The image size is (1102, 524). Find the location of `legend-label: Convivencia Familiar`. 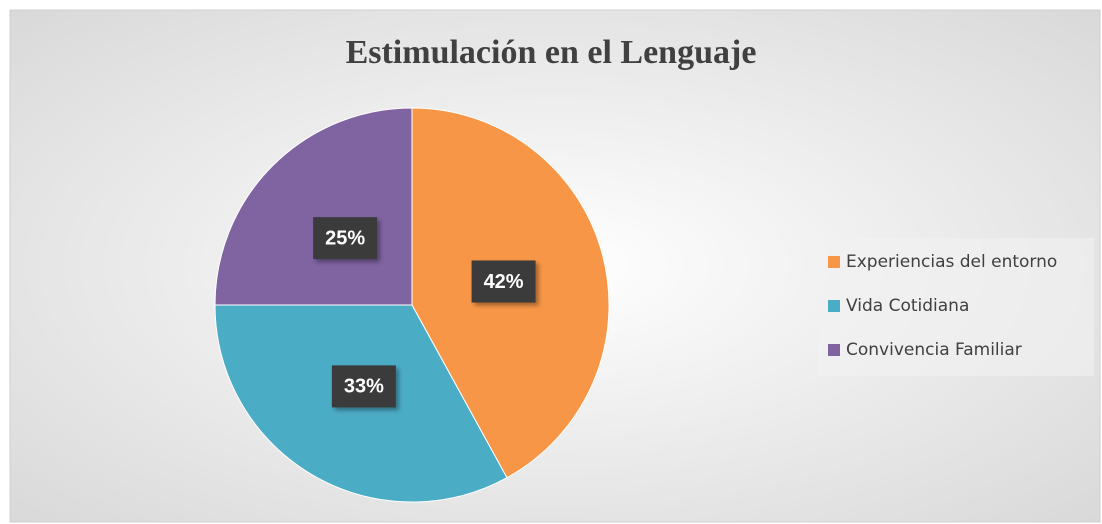

legend-label: Convivencia Familiar is located at coordinates (934, 350).